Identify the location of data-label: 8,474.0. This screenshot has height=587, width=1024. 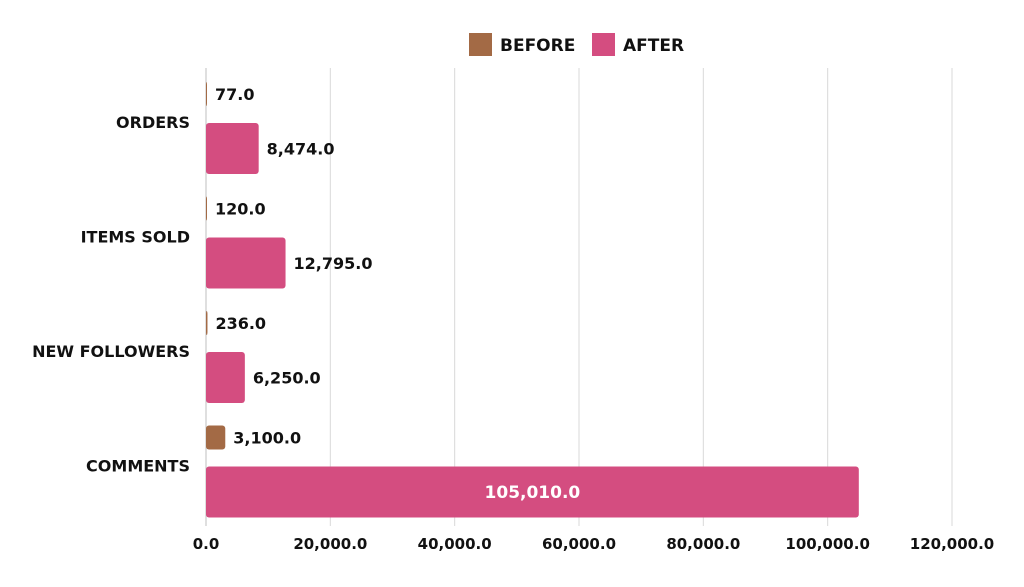
(301, 149).